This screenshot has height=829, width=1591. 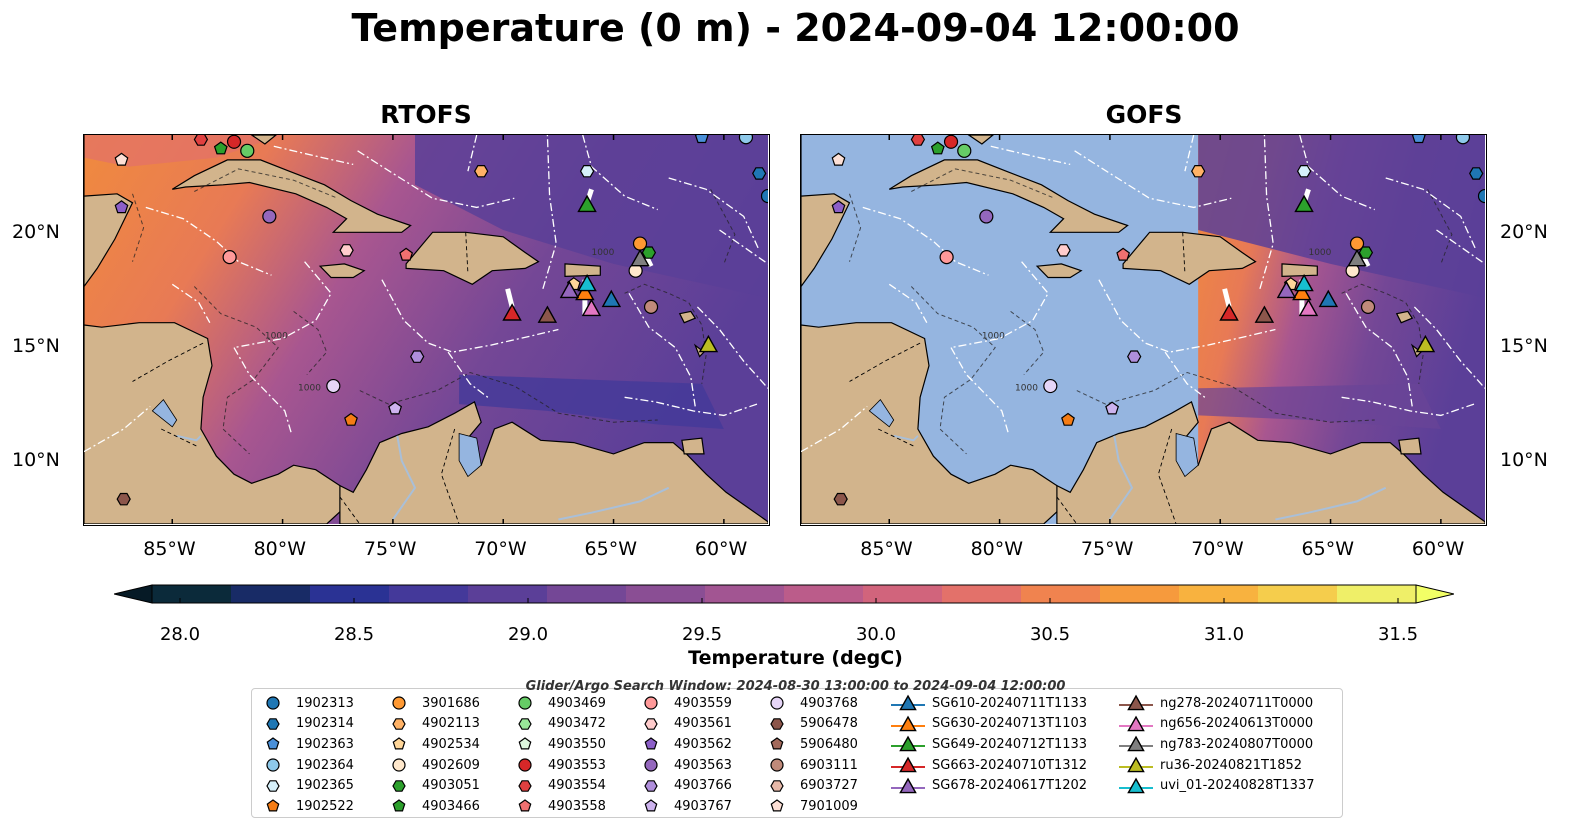 What do you see at coordinates (325, 724) in the screenshot?
I see `legend-label: 1902314` at bounding box center [325, 724].